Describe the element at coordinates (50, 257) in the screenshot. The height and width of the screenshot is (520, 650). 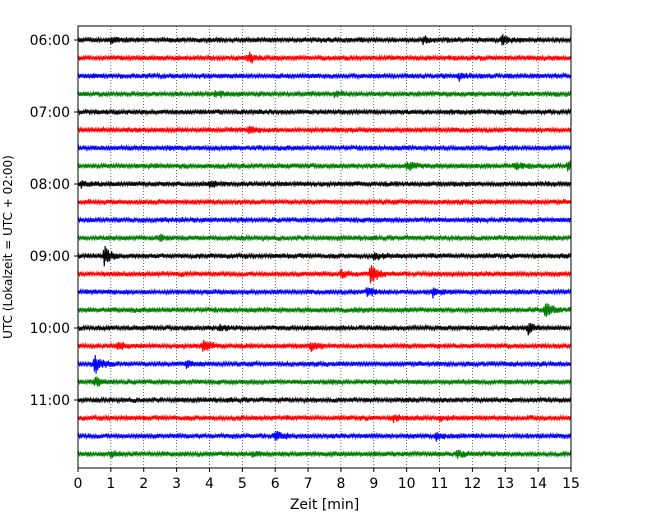
I see `y-tick-label: 09:00` at that location.